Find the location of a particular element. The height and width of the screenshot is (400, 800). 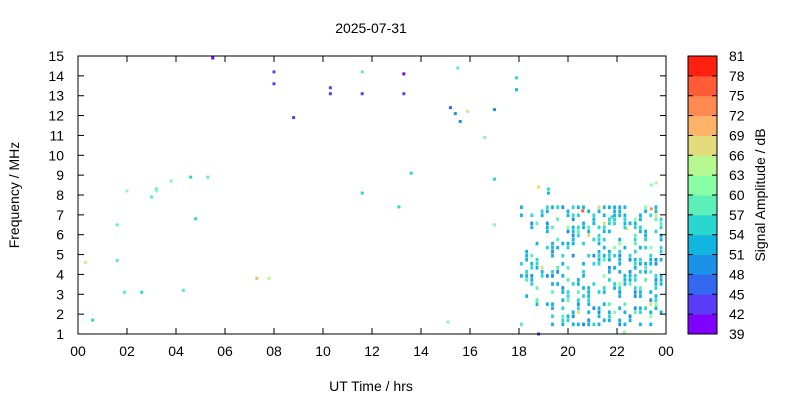

y-tick-label: 14 is located at coordinates (56, 76).